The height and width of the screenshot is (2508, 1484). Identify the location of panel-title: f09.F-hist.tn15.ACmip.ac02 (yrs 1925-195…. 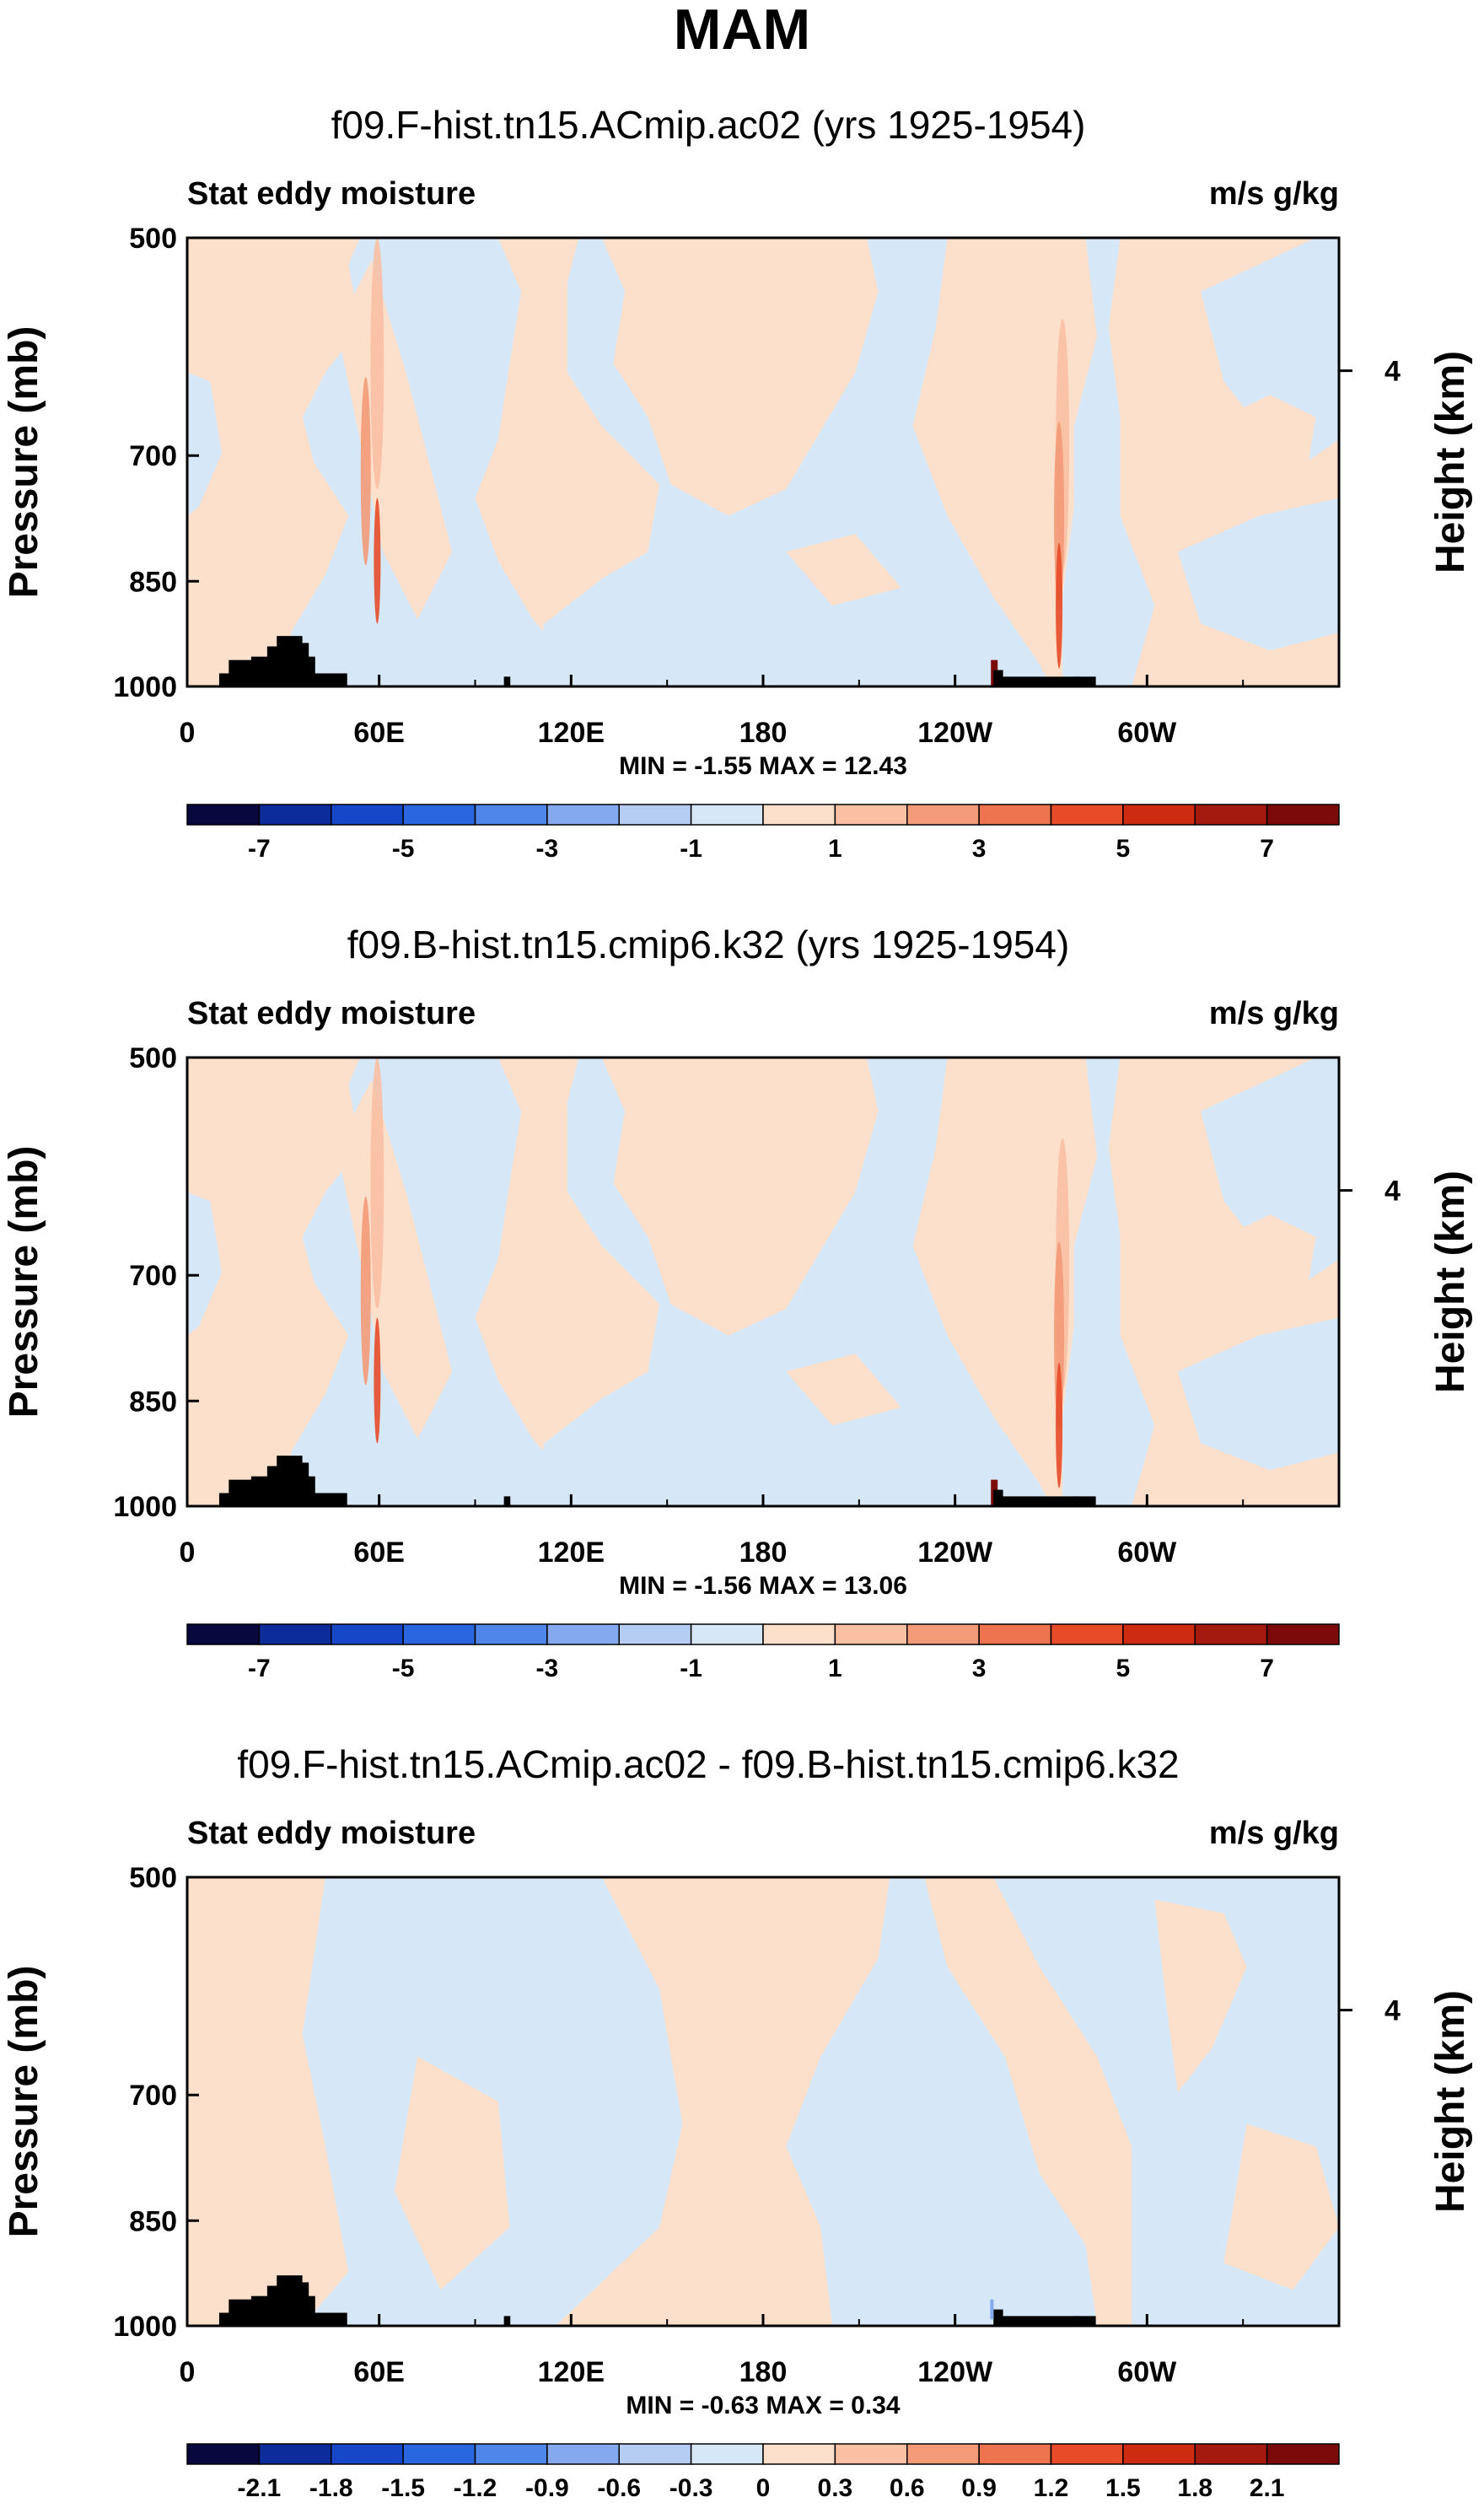
(708, 125).